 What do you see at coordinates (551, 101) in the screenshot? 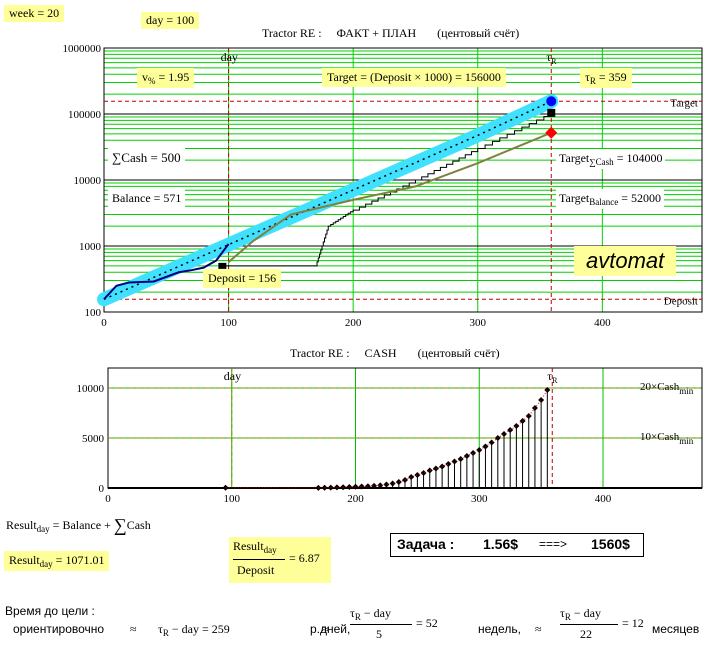
I see `target-end-marker` at bounding box center [551, 101].